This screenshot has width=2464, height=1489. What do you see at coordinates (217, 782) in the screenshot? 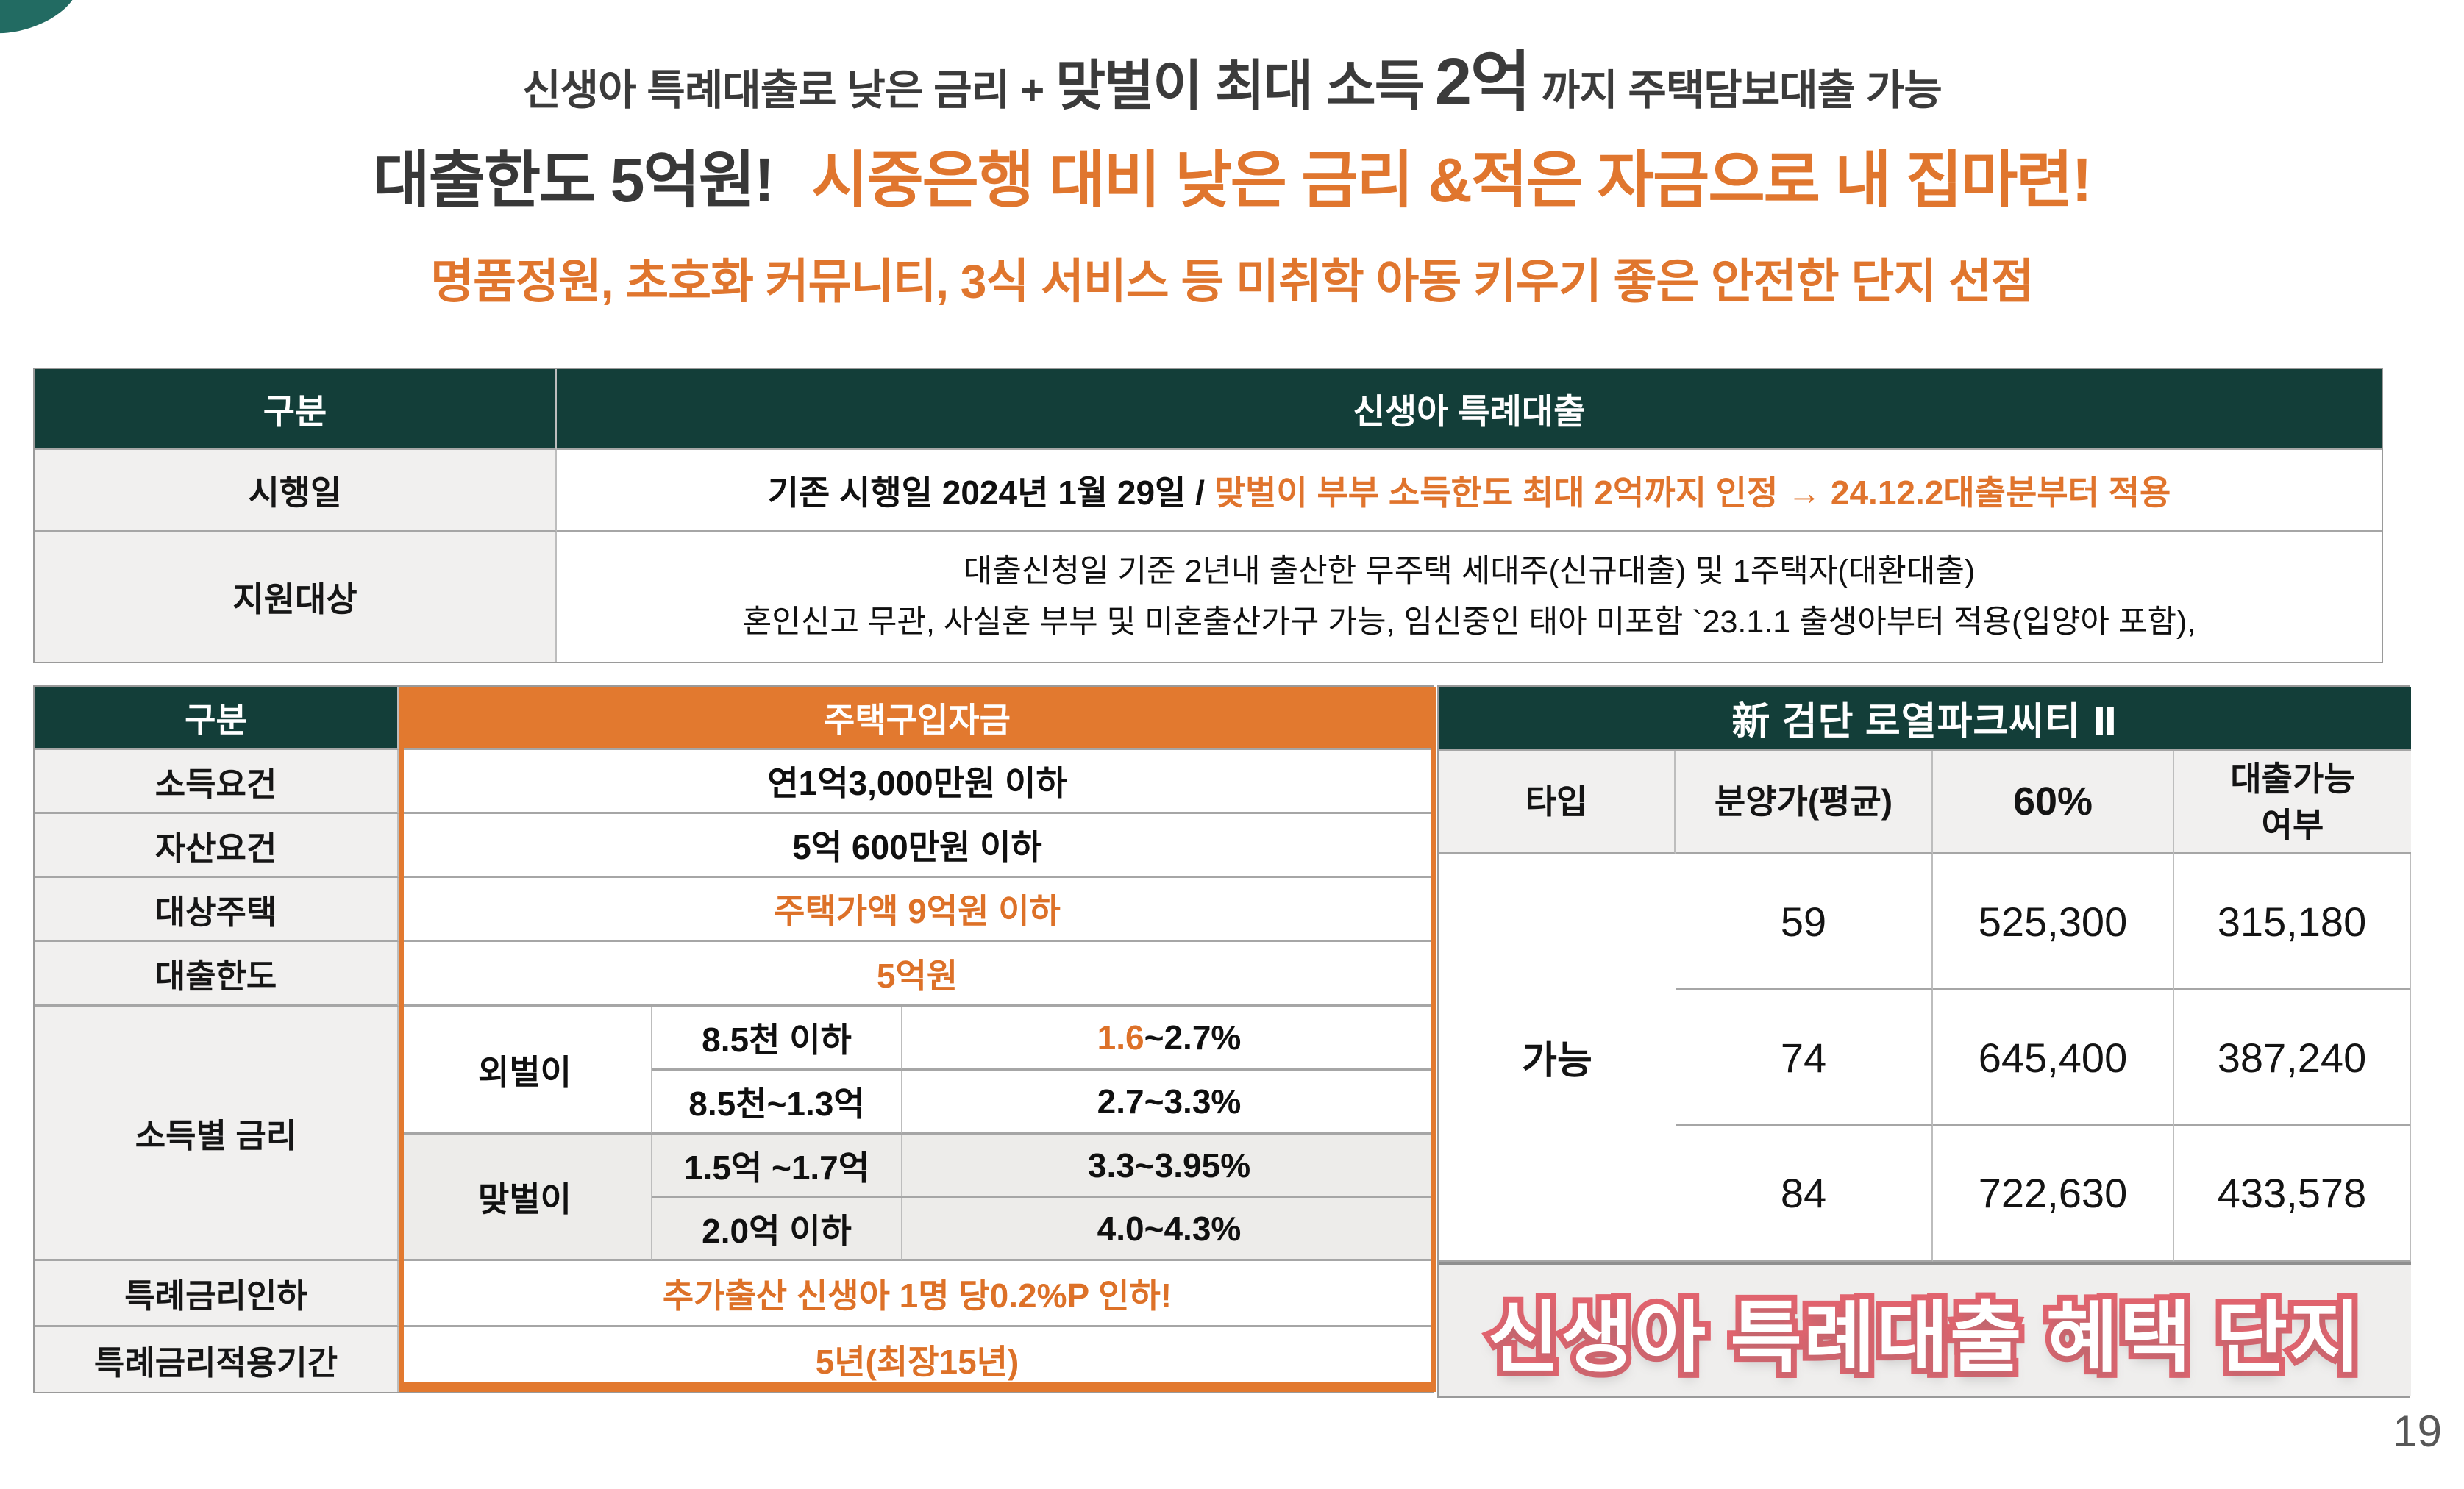
I see `income-req-label: 소득요건` at bounding box center [217, 782].